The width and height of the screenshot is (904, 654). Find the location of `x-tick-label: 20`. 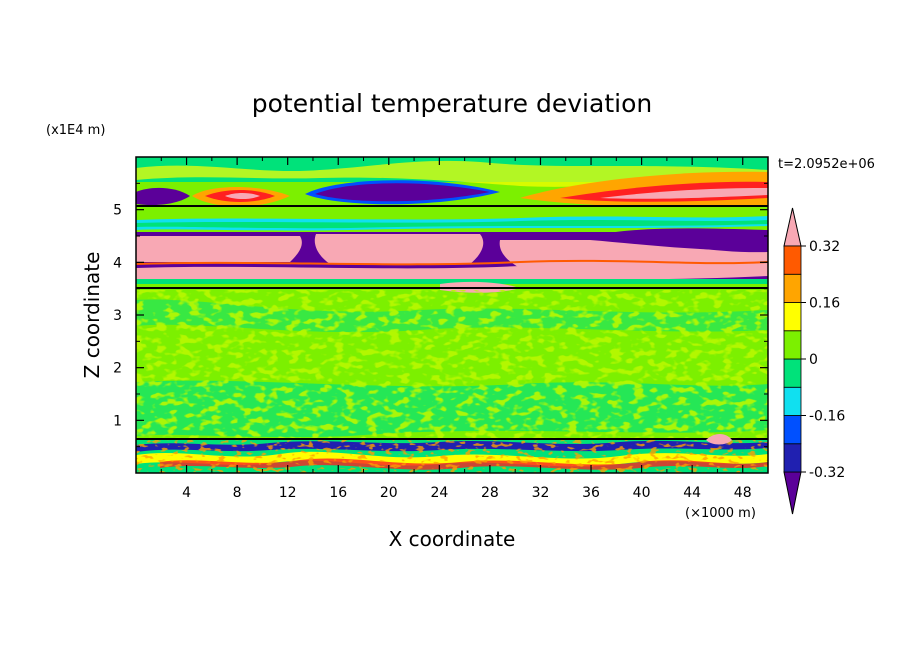

x-tick-label: 20 is located at coordinates (389, 493).